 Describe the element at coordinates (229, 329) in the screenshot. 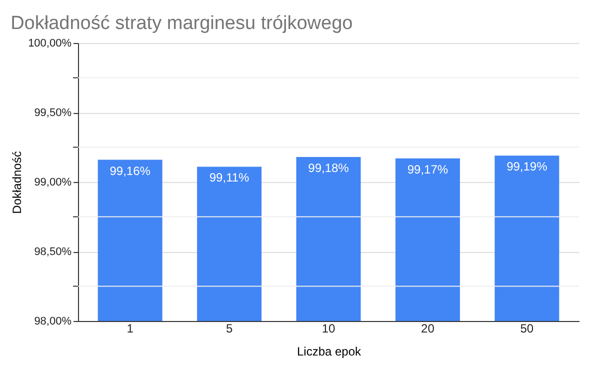

I see `x-tick-label: 5` at that location.